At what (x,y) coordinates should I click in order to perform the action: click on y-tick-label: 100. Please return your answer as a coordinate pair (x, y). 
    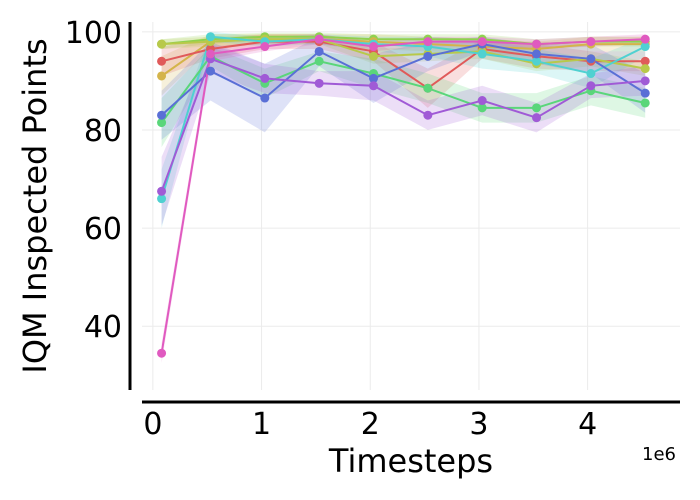
    Looking at the image, I should click on (93, 33).